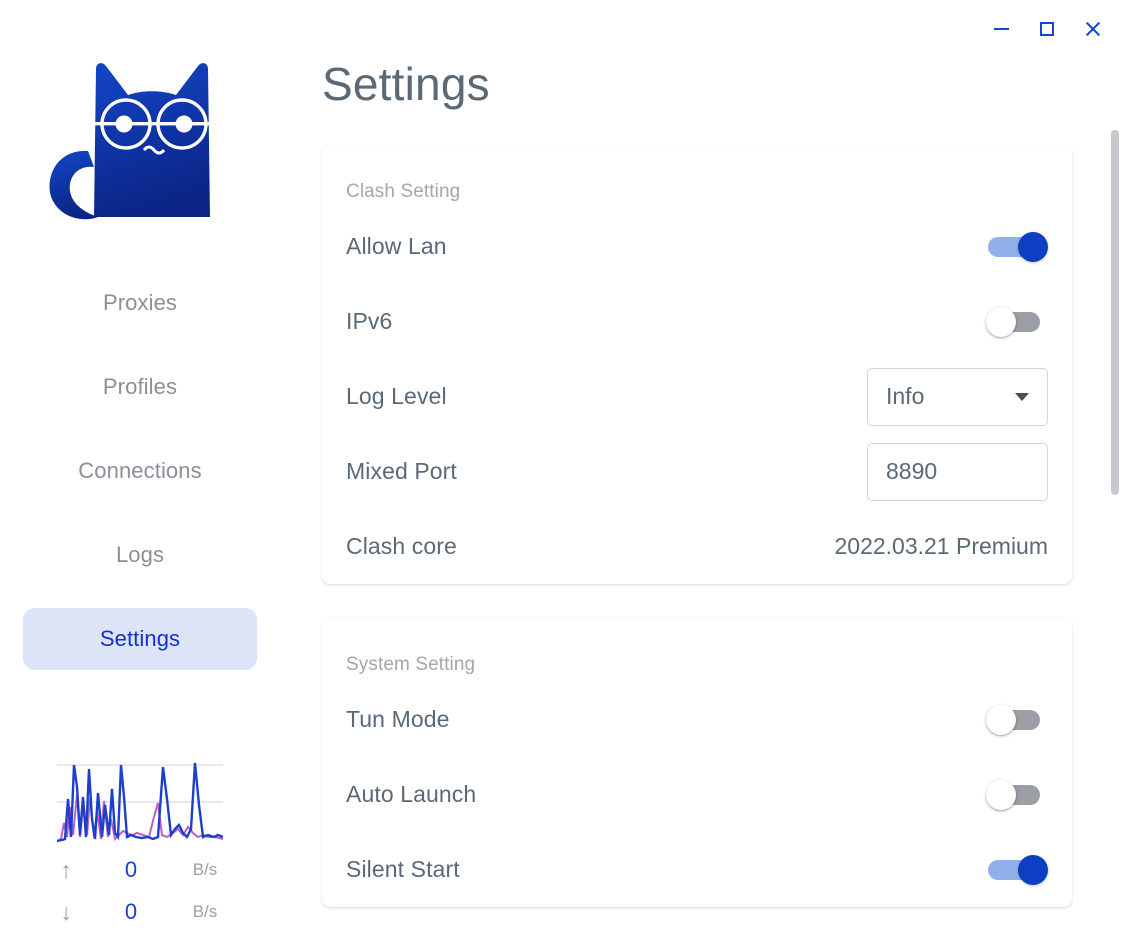 The image size is (1124, 937). What do you see at coordinates (403, 869) in the screenshot?
I see `setting-label: Silent Start` at bounding box center [403, 869].